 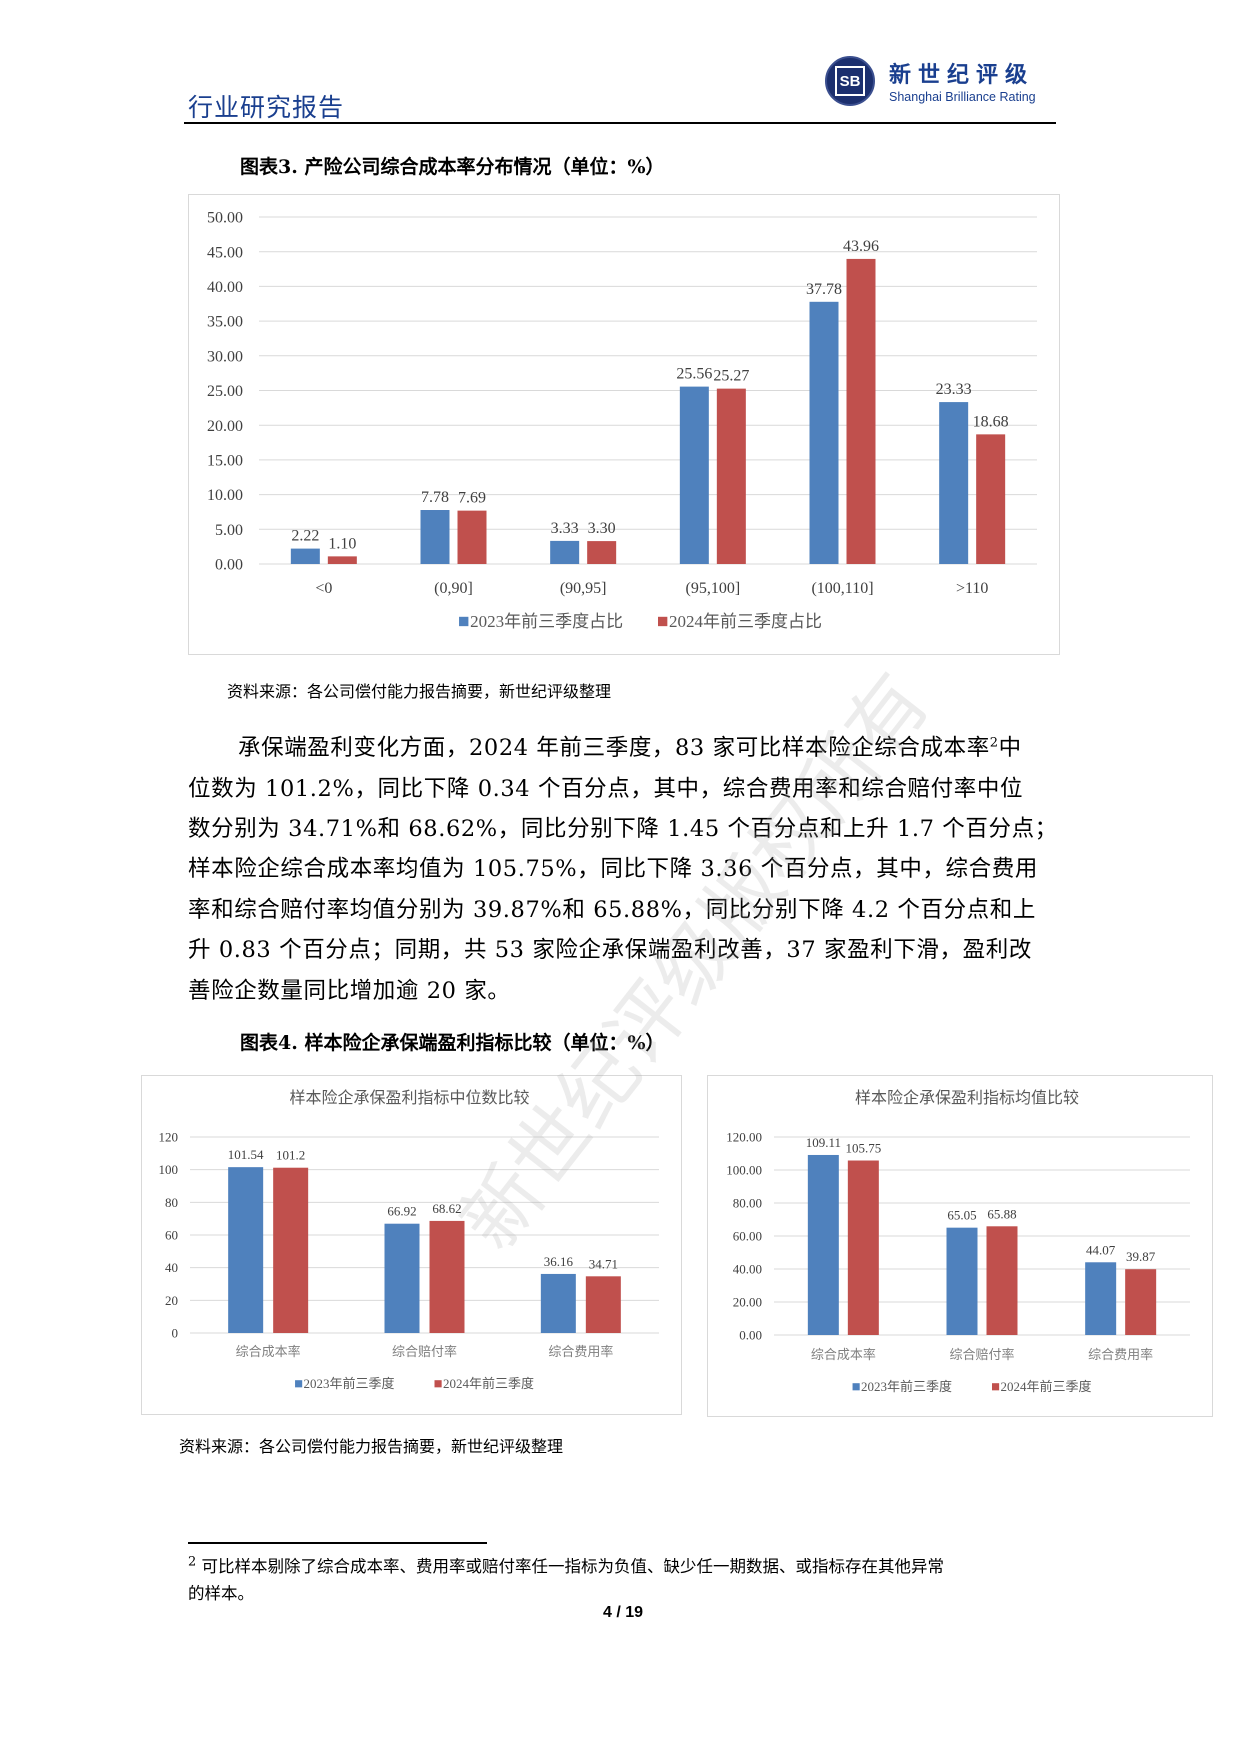 I want to click on page-number: 4 / 19, so click(x=623, y=1612).